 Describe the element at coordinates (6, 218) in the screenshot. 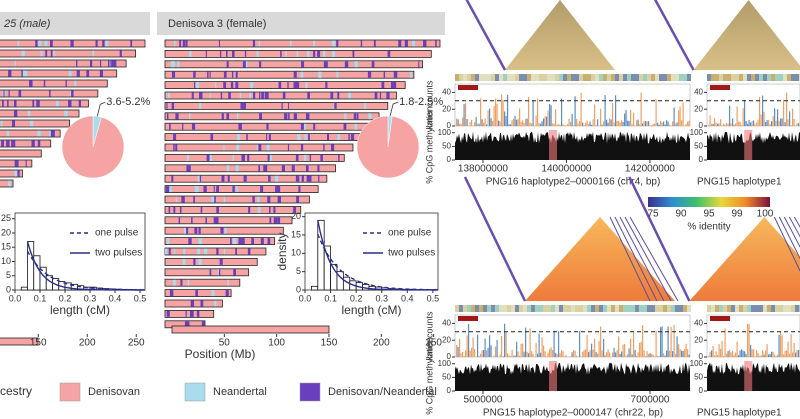

I see `y-tick-label: 25` at that location.